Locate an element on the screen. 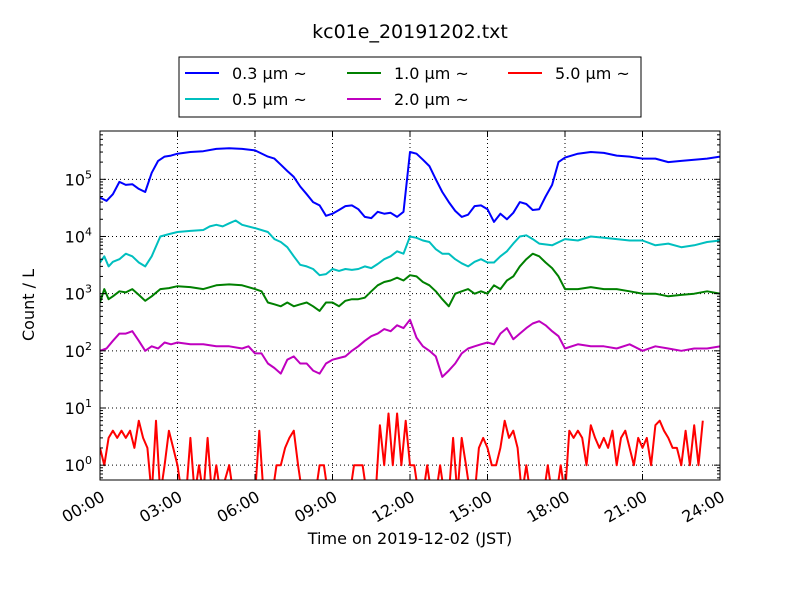  y-tick-label: 10³ is located at coordinates (78, 293).